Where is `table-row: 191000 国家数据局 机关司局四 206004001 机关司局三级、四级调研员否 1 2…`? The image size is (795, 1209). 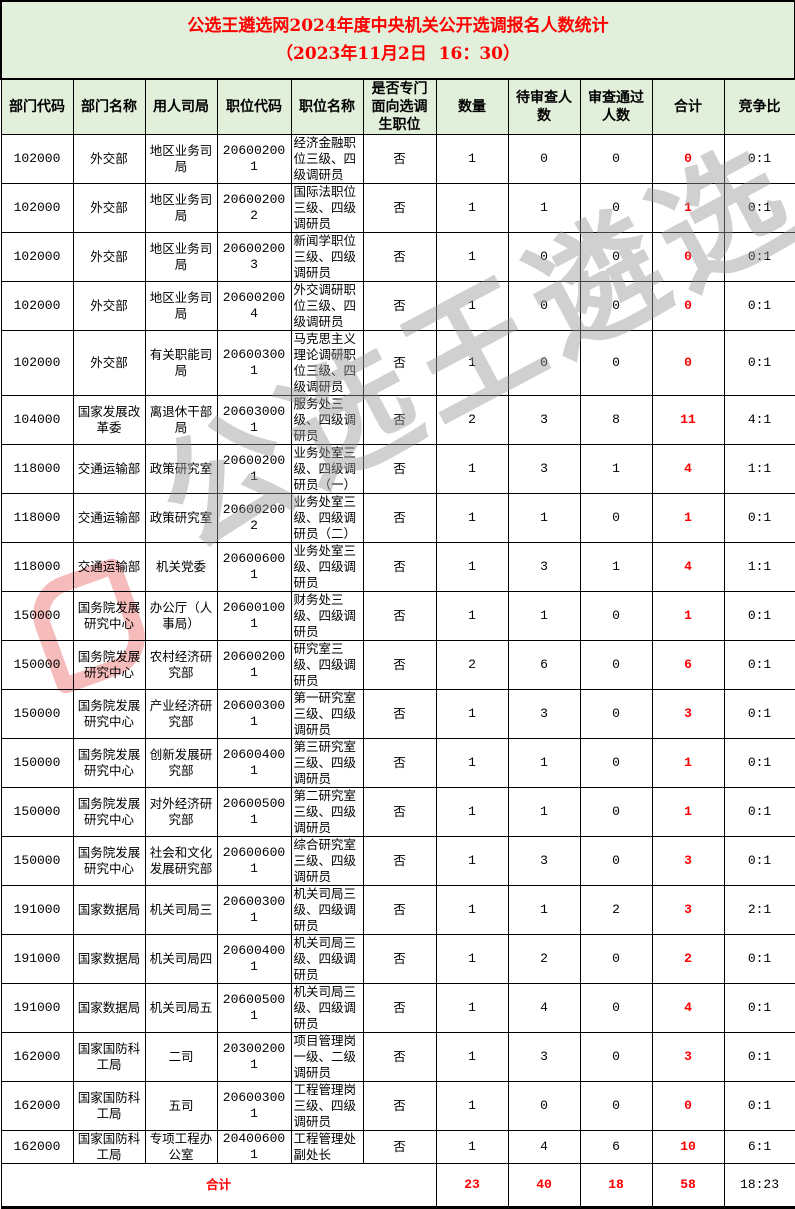 table-row: 191000 国家数据局 机关司局四 206004001 机关司局三级、四级调研员否 1 2… is located at coordinates (397, 959).